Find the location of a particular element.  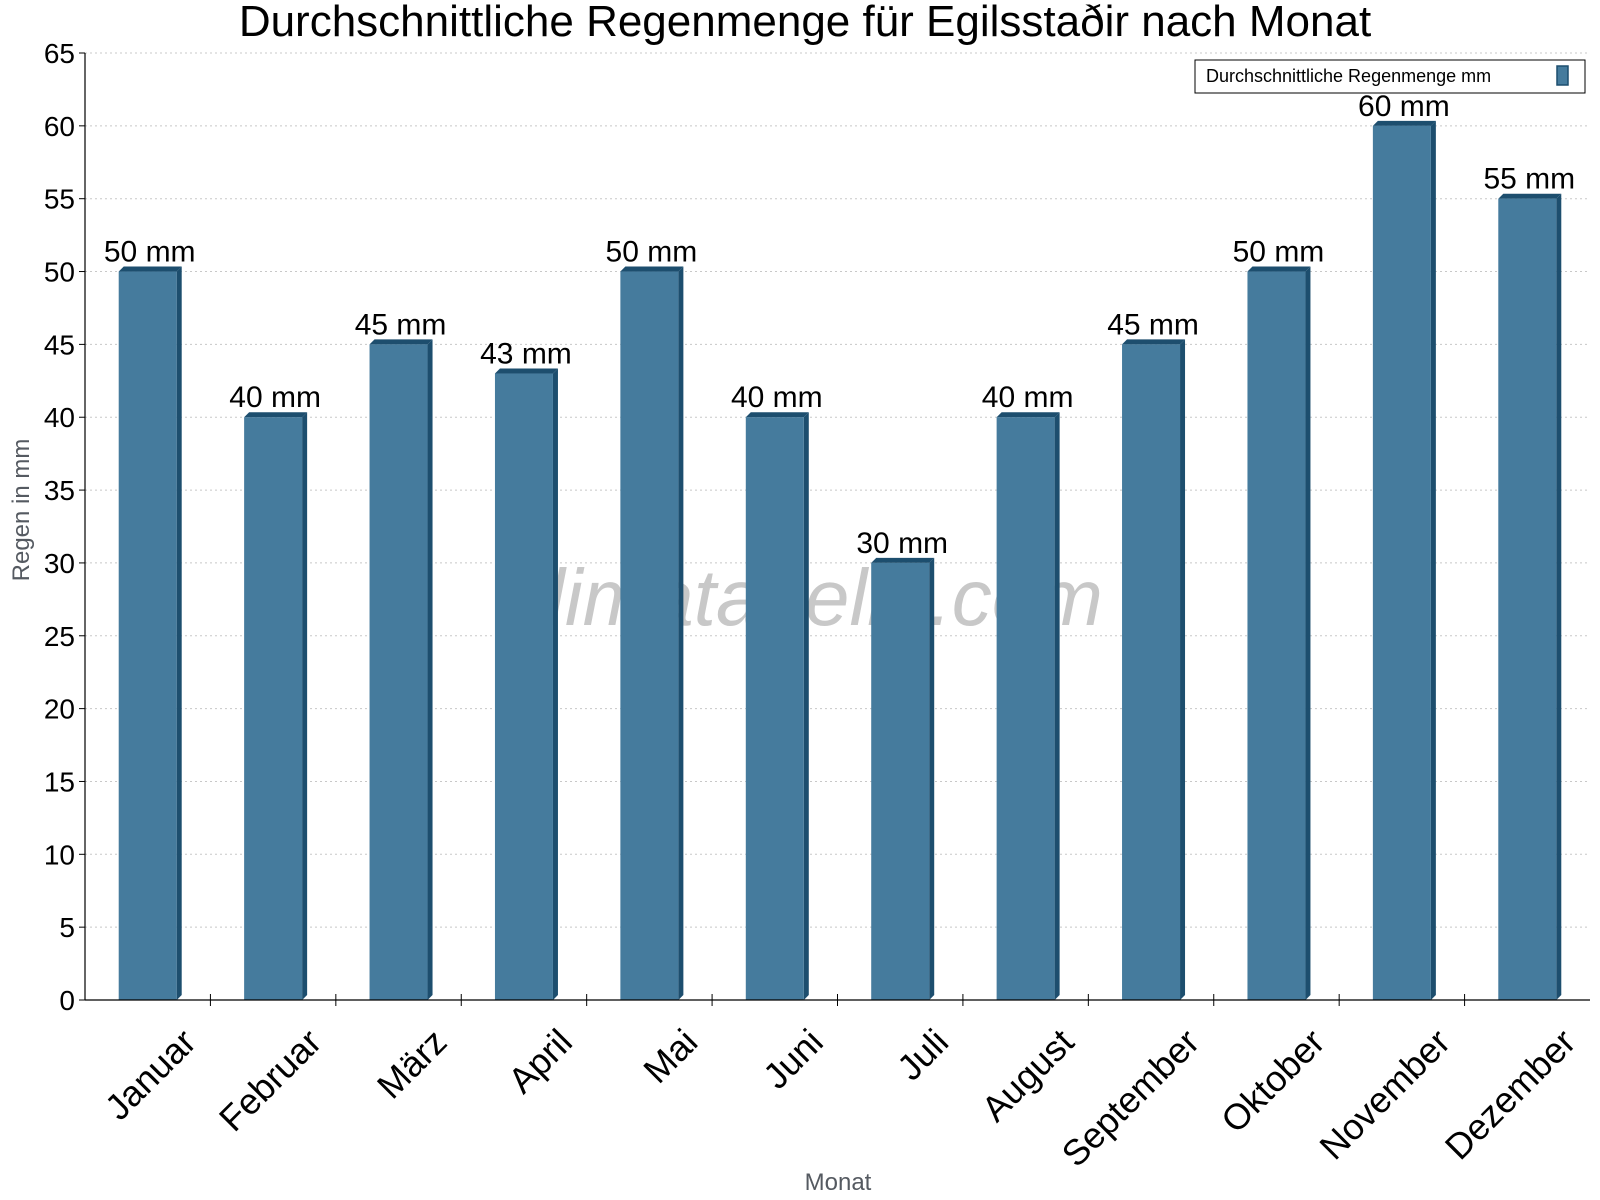

y-tick-label: 40 is located at coordinates (59, 417).